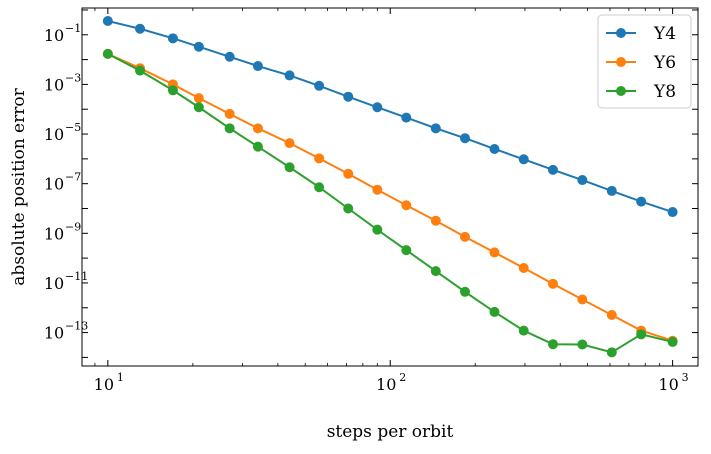 The height and width of the screenshot is (454, 711). I want to click on y-tick-exponent: −1, so click(73, 28).